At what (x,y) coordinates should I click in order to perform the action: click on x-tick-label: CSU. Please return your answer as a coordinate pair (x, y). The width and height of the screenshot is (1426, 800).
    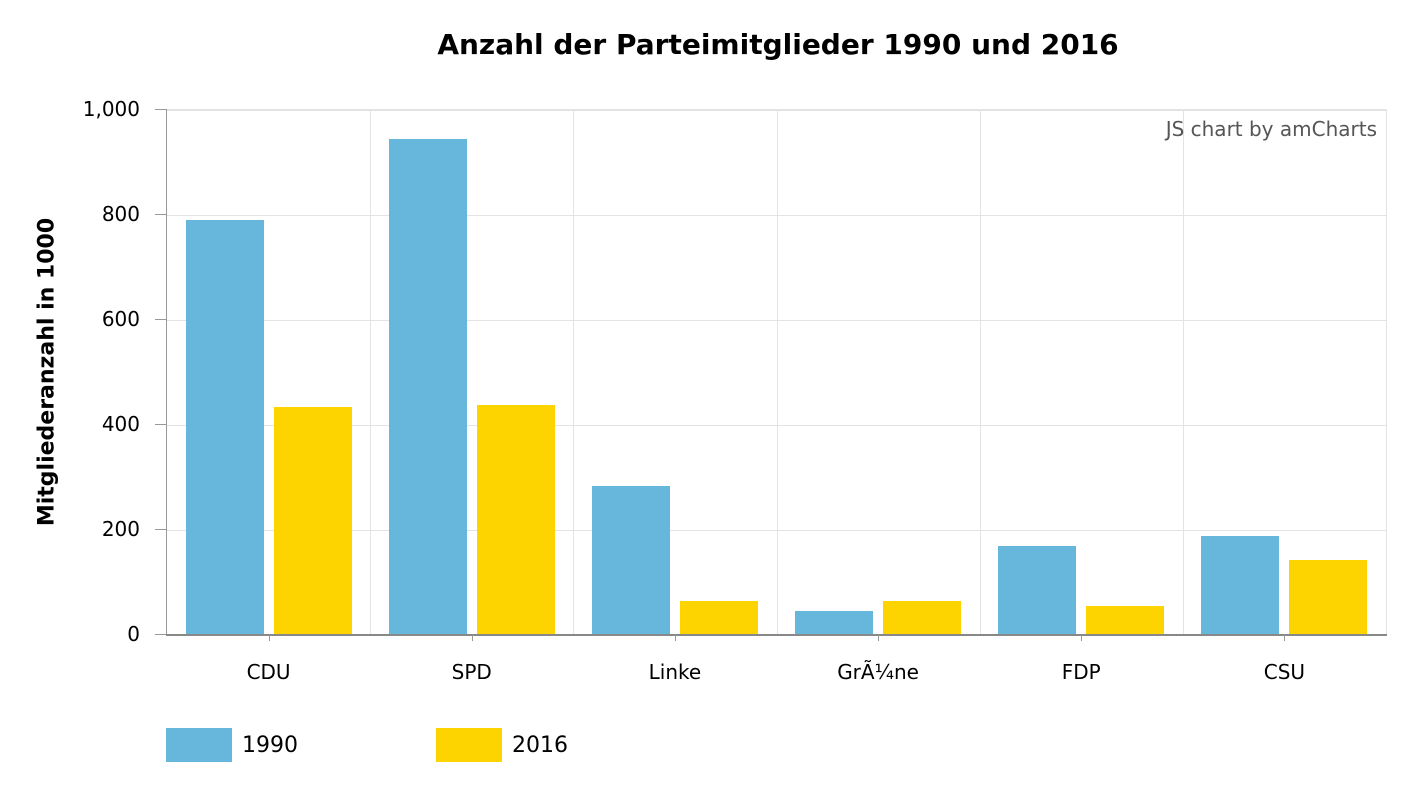
    Looking at the image, I should click on (1284, 672).